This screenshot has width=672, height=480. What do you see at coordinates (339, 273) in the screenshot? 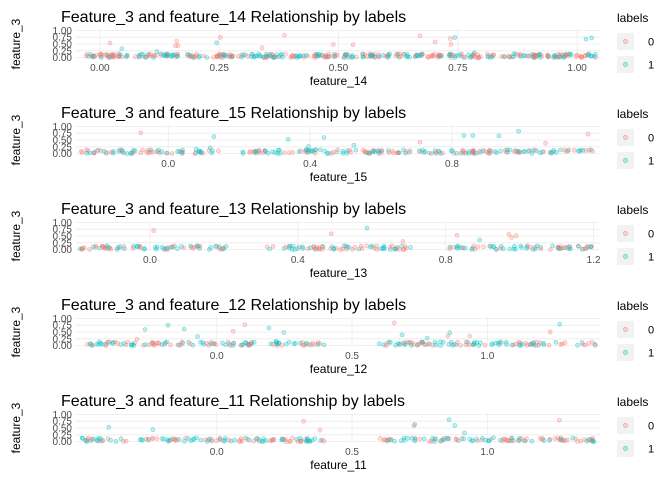
I see `x-axis-title: feature_13` at bounding box center [339, 273].